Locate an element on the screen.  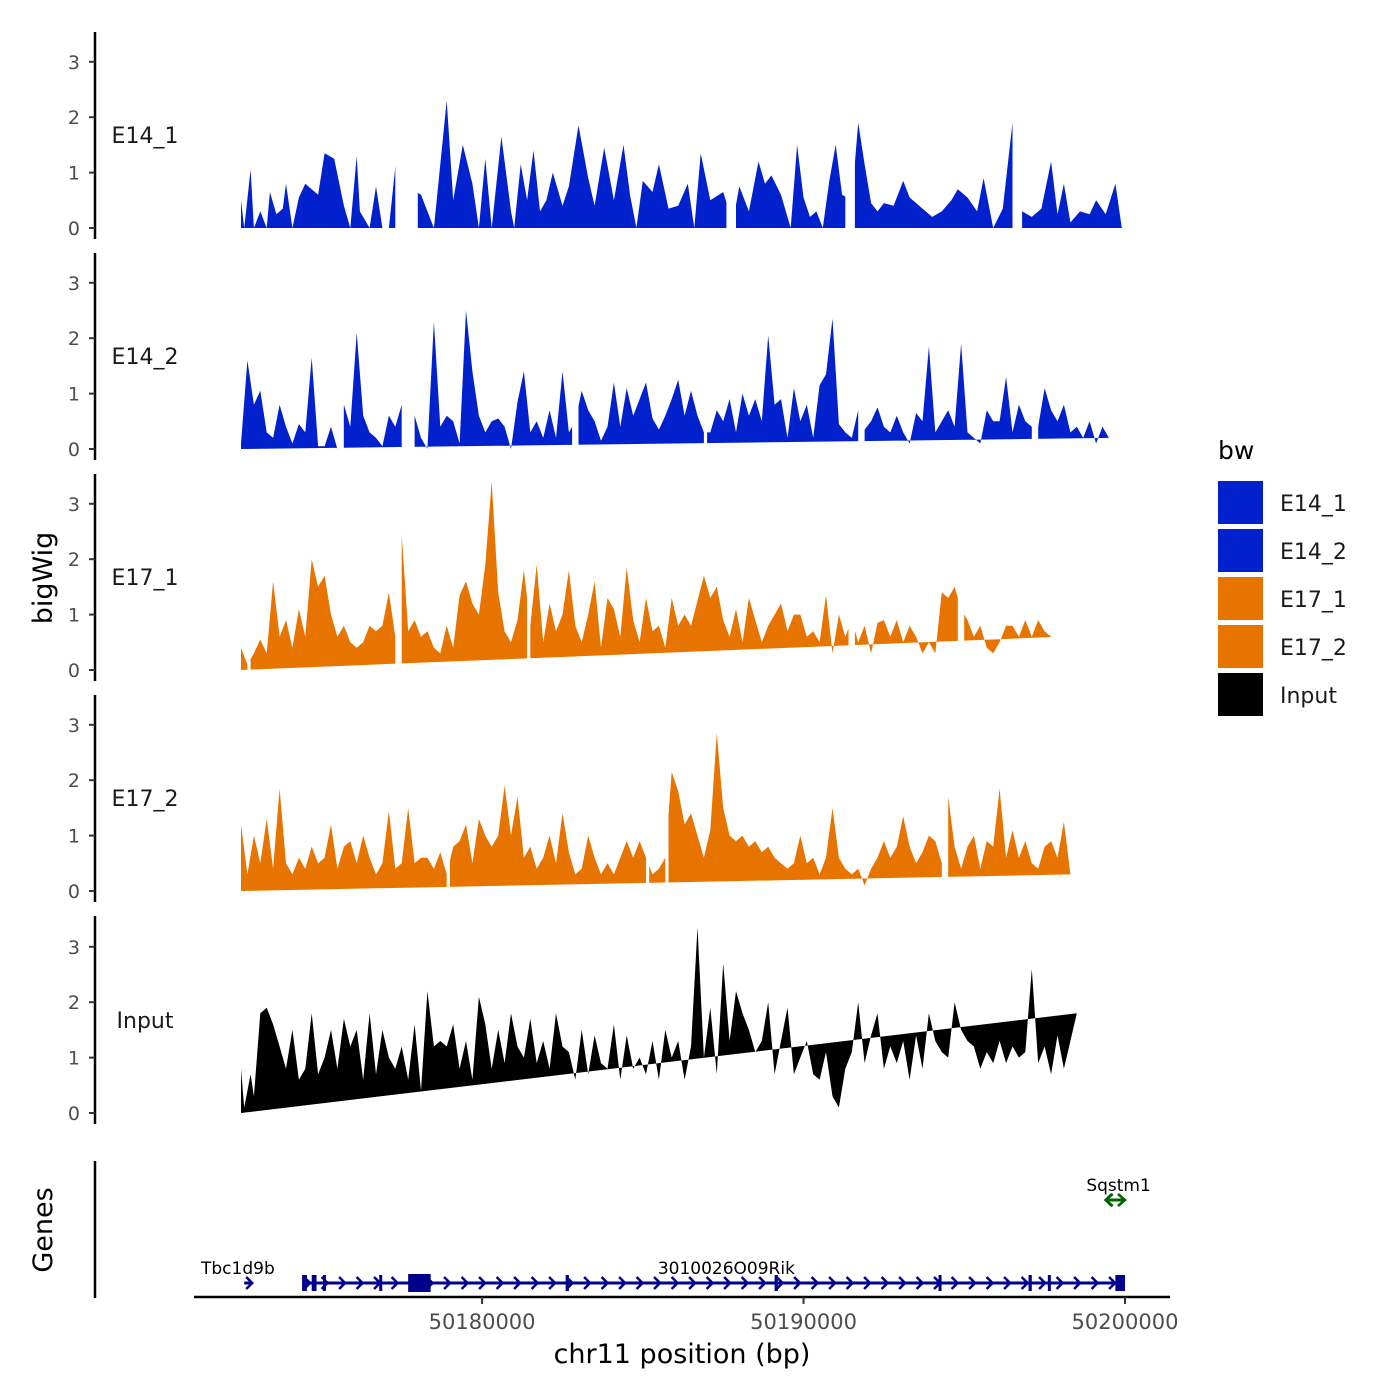
x-axis-title: chr11 position (bp) is located at coordinates (682, 1354).